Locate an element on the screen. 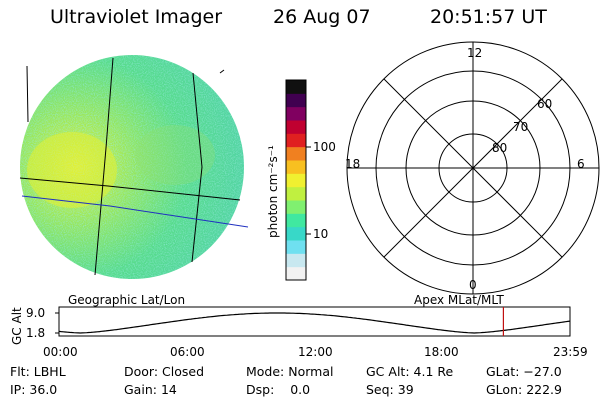  geo-latitude-value: −27.0 is located at coordinates (542, 371).